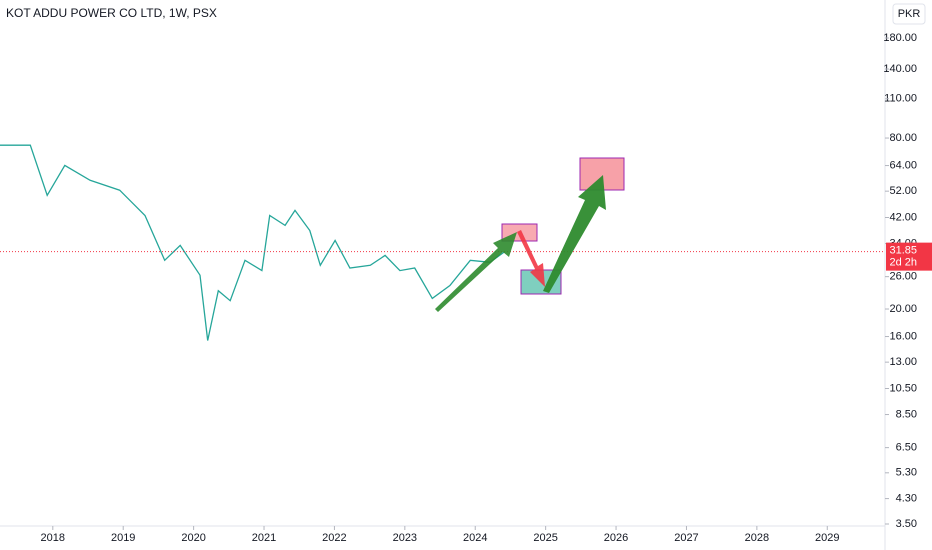 The width and height of the screenshot is (932, 550). What do you see at coordinates (900, 69) in the screenshot?
I see `y-tick-label: 140.00` at bounding box center [900, 69].